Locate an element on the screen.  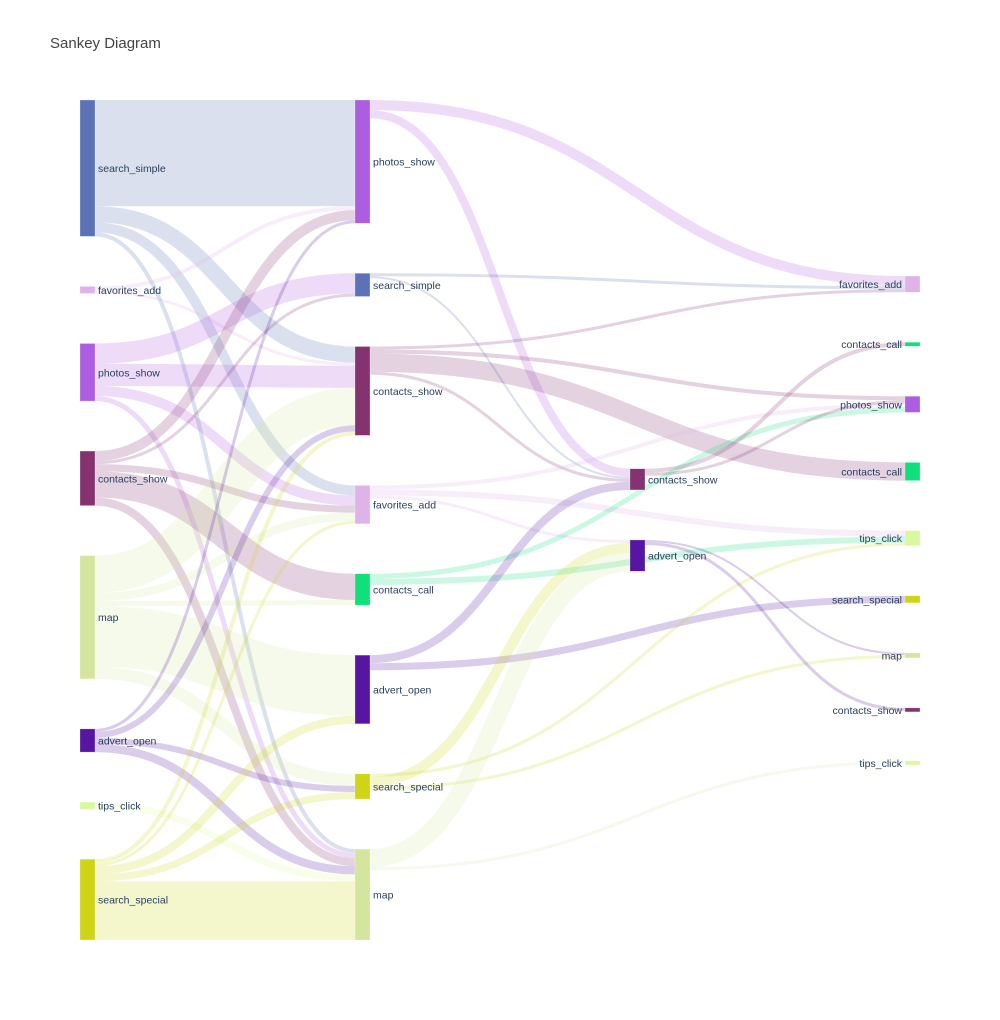
sankey-link-search-special-to-search-special is located at coordinates (225, 836).